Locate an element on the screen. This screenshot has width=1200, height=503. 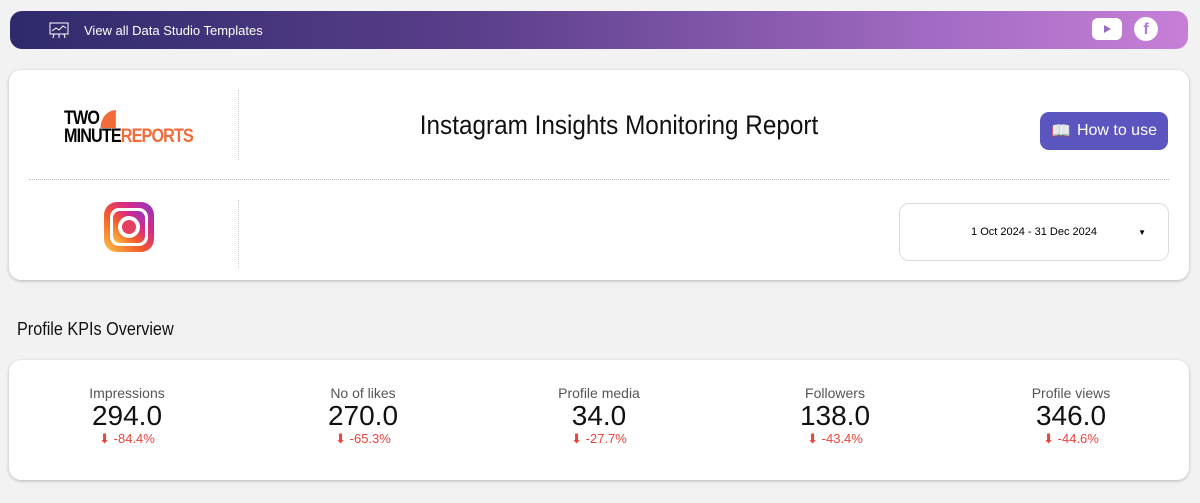
how-to-use-button: 📖 How to use is located at coordinates (1104, 131).